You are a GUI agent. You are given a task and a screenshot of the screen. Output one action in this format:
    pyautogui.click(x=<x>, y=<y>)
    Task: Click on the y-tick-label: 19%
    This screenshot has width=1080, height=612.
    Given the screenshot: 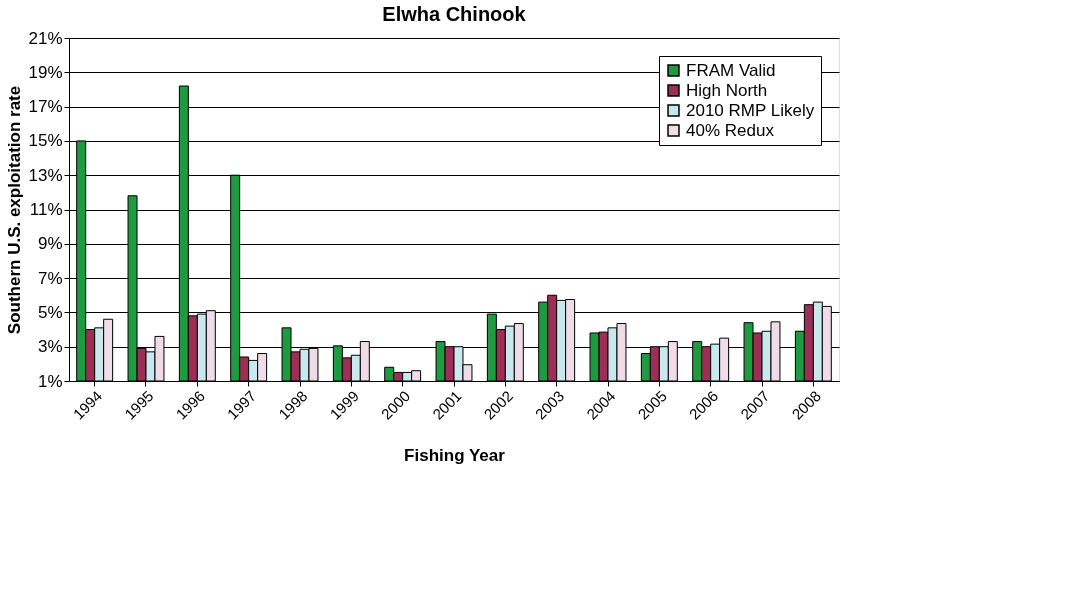 What is the action you would take?
    pyautogui.click(x=45, y=72)
    